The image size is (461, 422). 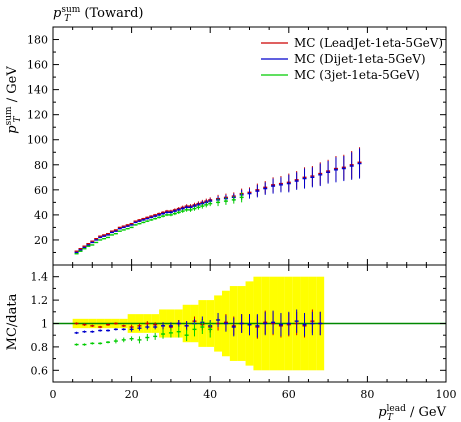 What do you see at coordinates (12, 321) in the screenshot?
I see `ratio-y-axis-label: MC/data` at bounding box center [12, 321].